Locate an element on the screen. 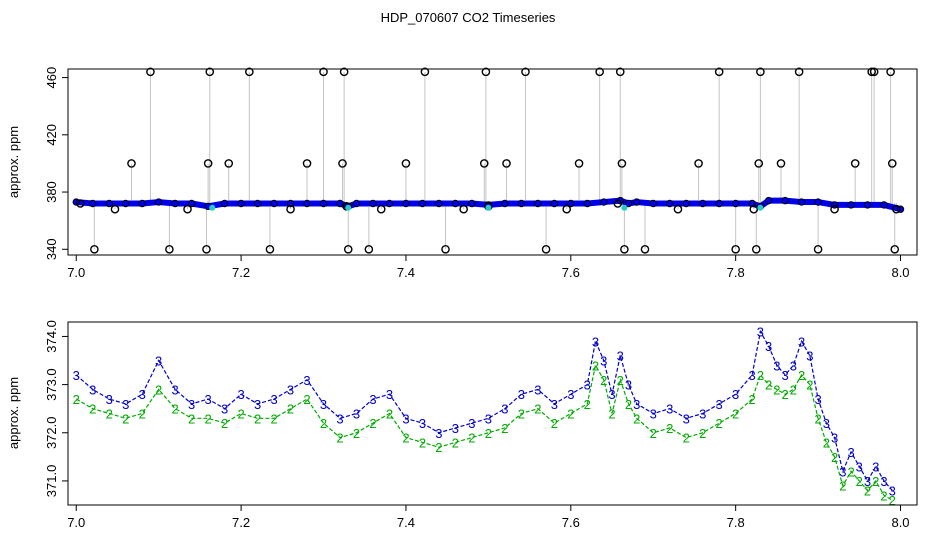 Image resolution: width=936 pixels, height=540 pixels. x-tick-label: 7.6 is located at coordinates (571, 522).